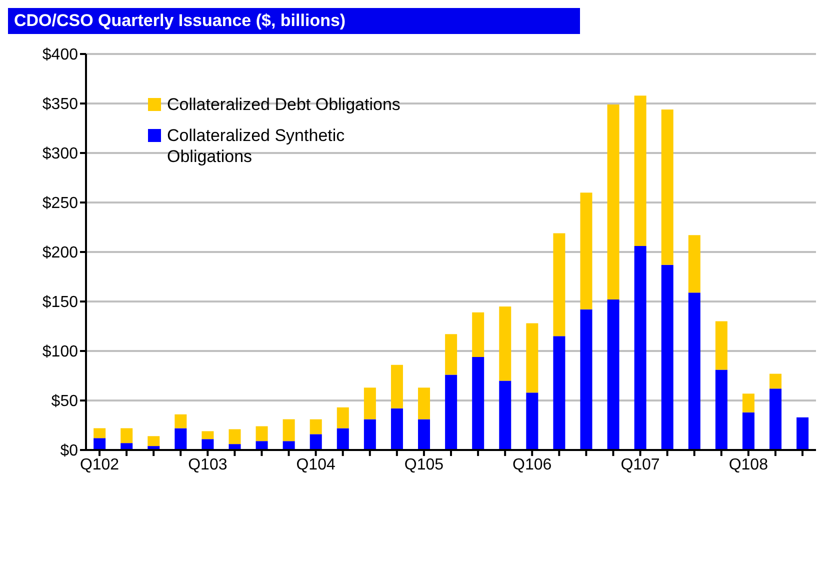 The height and width of the screenshot is (587, 832). What do you see at coordinates (60, 203) in the screenshot?
I see `y-tick-label: $250` at bounding box center [60, 203].